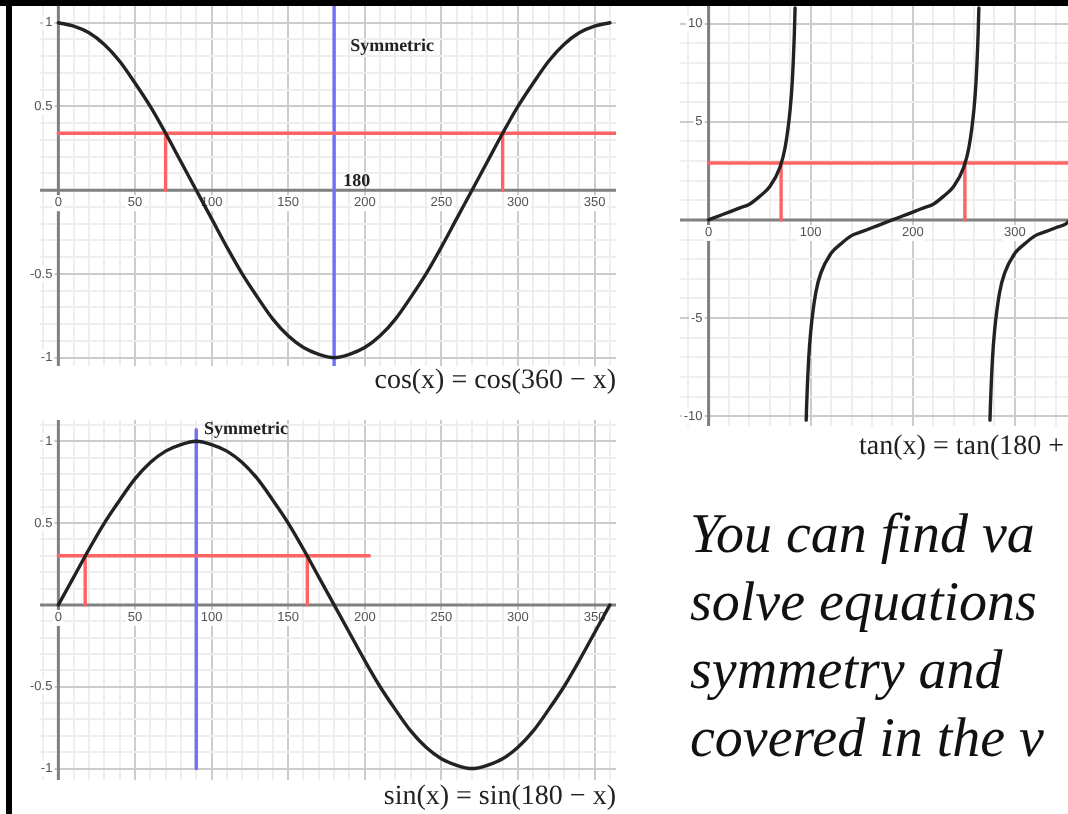 The height and width of the screenshot is (814, 1068). What do you see at coordinates (867, 740) in the screenshot?
I see `text: covered in the v` at bounding box center [867, 740].